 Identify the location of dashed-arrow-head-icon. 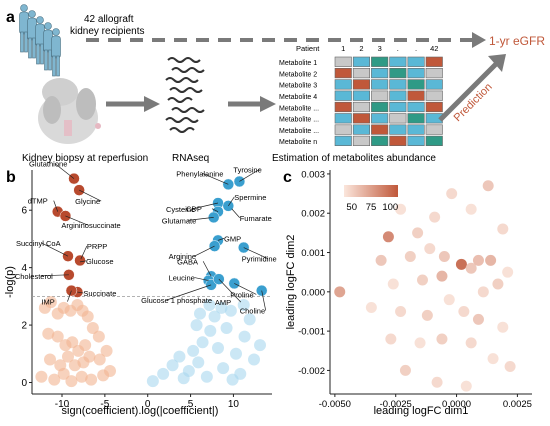
(479, 40).